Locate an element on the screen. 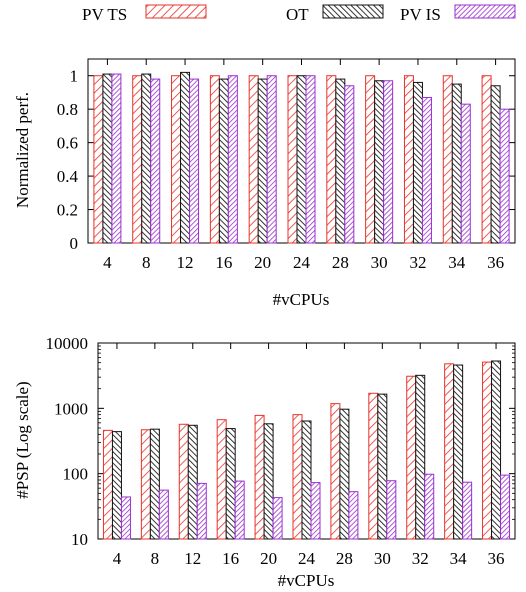 The width and height of the screenshot is (526, 592). legend-swatch-pv-ts is located at coordinates (176, 11).